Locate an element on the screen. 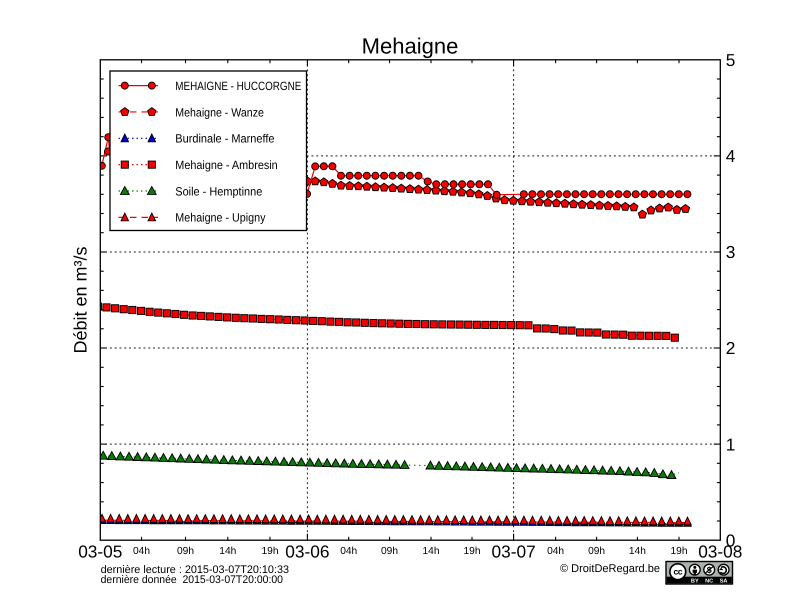 The width and height of the screenshot is (800, 600). svg-text: 5 is located at coordinates (731, 60).